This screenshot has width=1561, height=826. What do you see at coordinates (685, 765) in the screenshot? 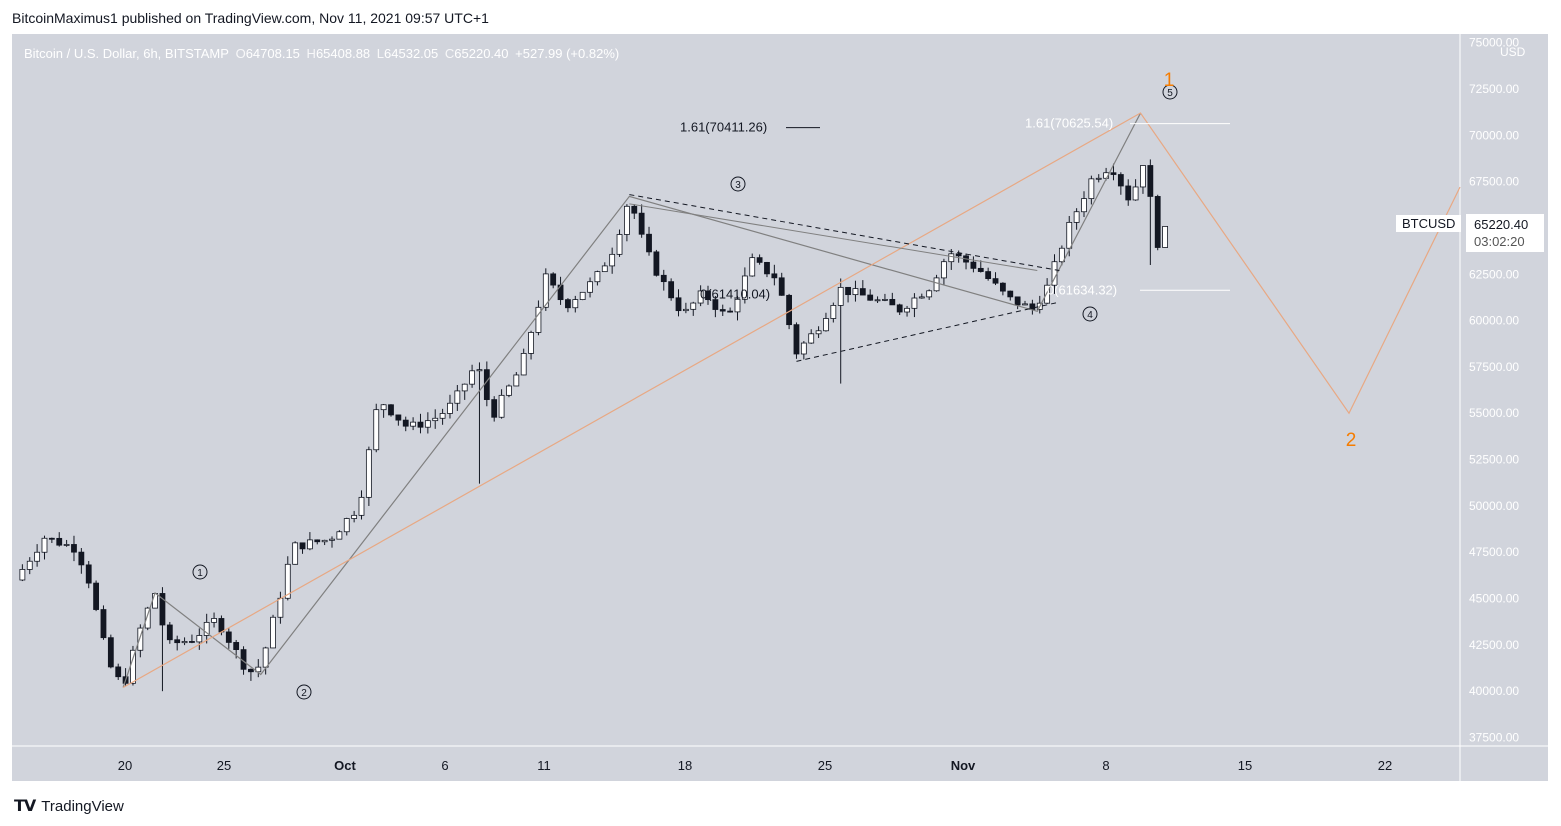
I see `x-tick-label: 18` at bounding box center [685, 765].